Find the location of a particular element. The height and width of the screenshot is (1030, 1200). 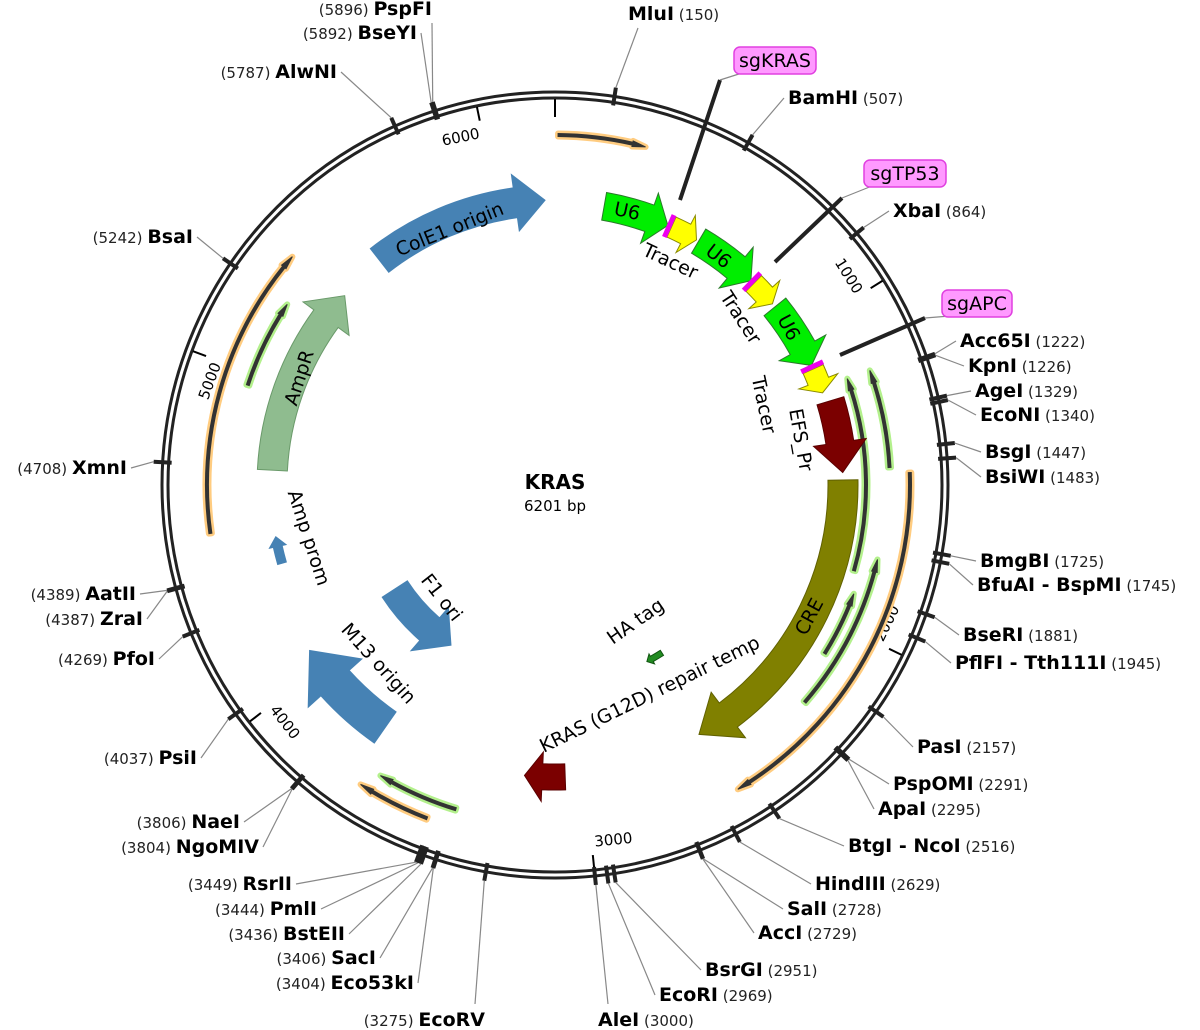

amp-prom-arrow is located at coordinates (278, 551).